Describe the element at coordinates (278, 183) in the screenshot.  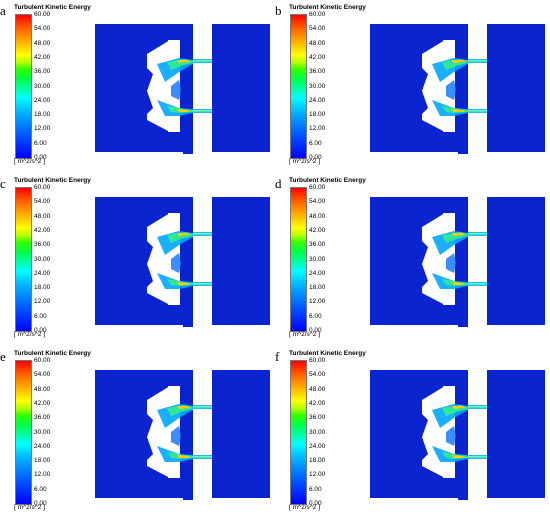
I see `panel-letter: d` at that location.